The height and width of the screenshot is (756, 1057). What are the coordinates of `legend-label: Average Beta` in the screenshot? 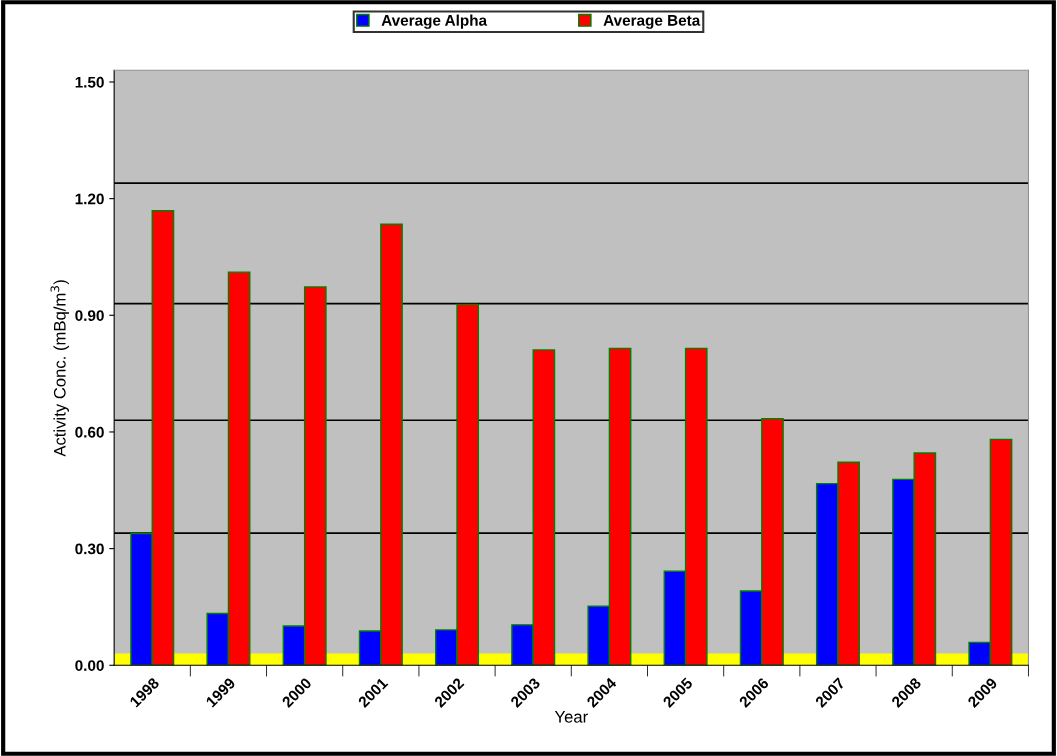 It's located at (652, 22).